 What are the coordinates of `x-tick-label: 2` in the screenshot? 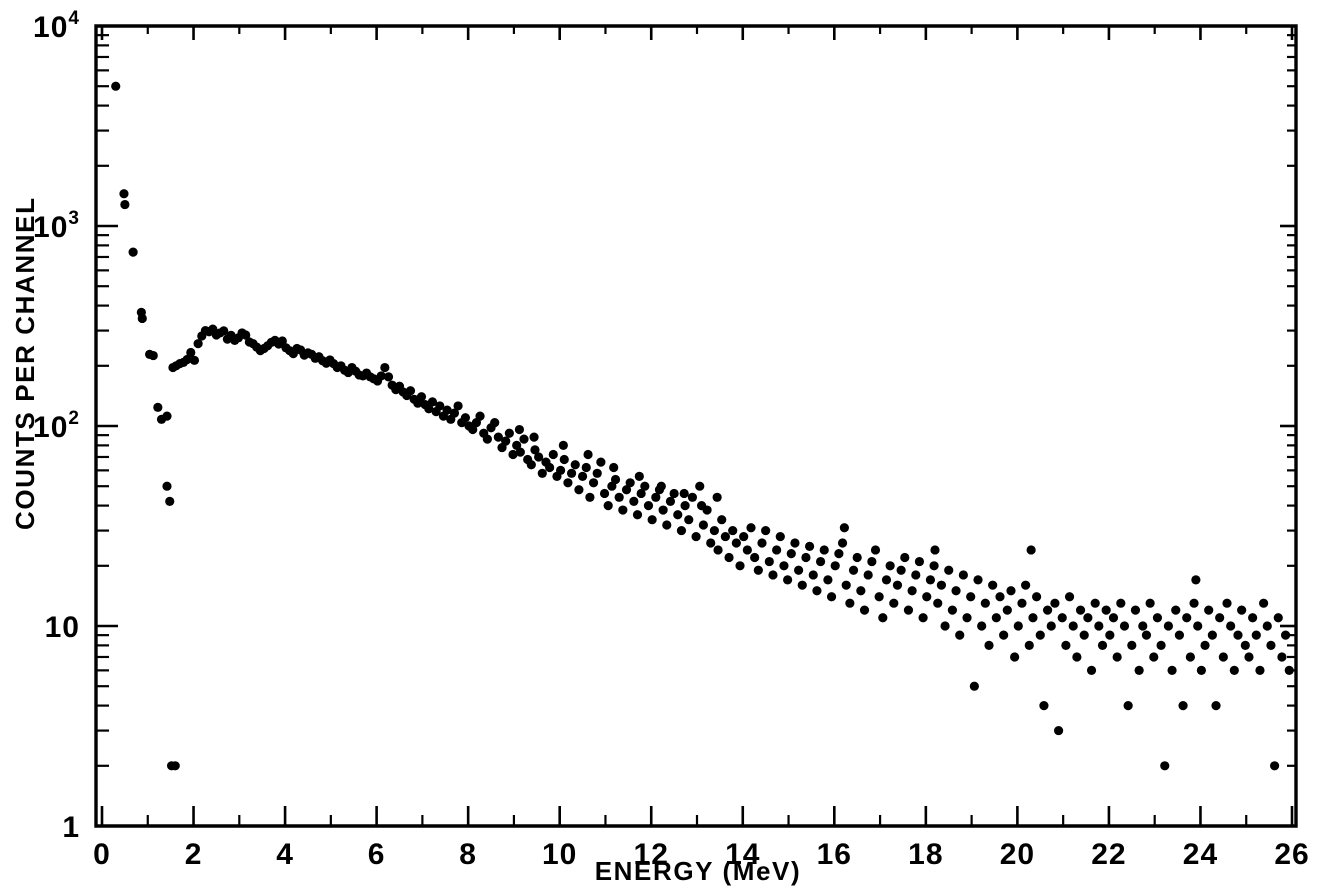 It's located at (194, 854).